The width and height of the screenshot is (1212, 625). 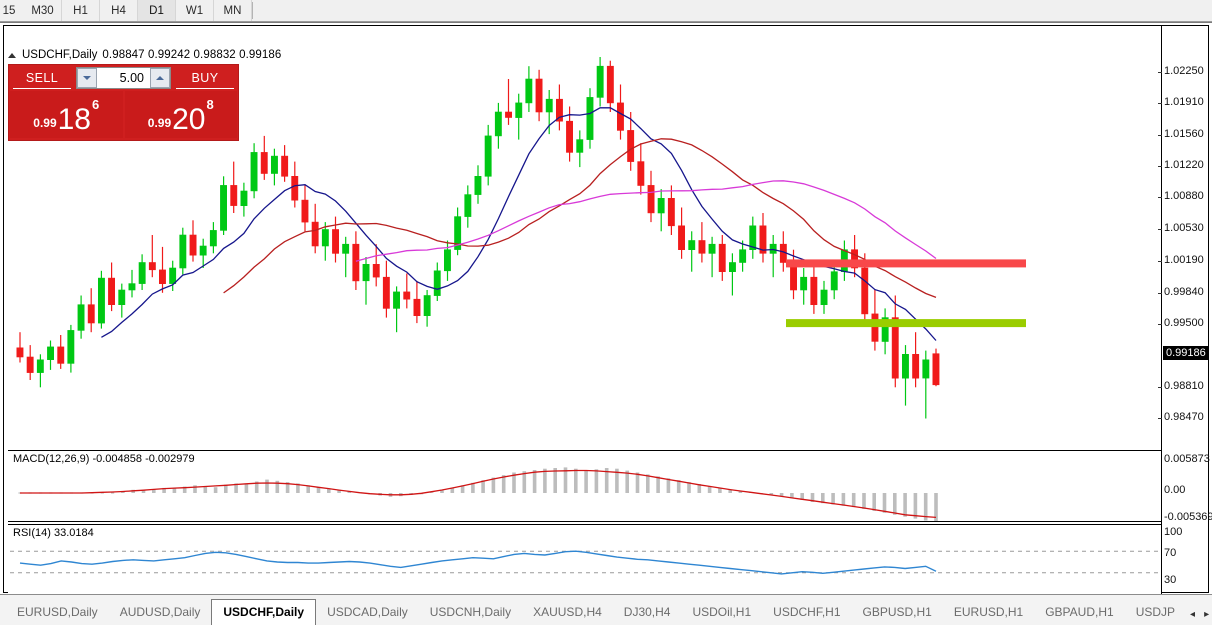 What do you see at coordinates (195, 10) in the screenshot?
I see `timeframe-button-w1: W1` at bounding box center [195, 10].